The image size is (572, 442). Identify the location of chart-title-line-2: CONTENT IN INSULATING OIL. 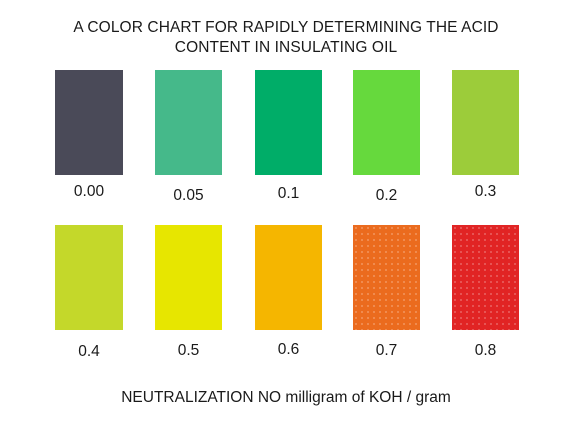
(286, 47).